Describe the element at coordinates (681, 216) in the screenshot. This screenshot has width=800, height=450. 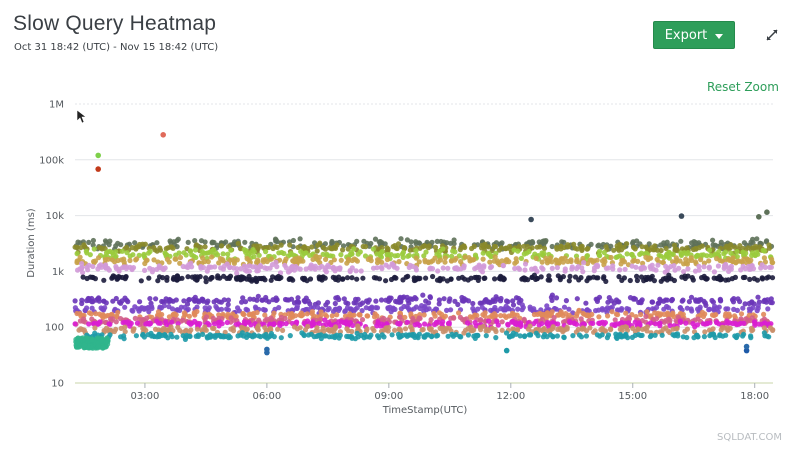
I see `outlier-point` at that location.